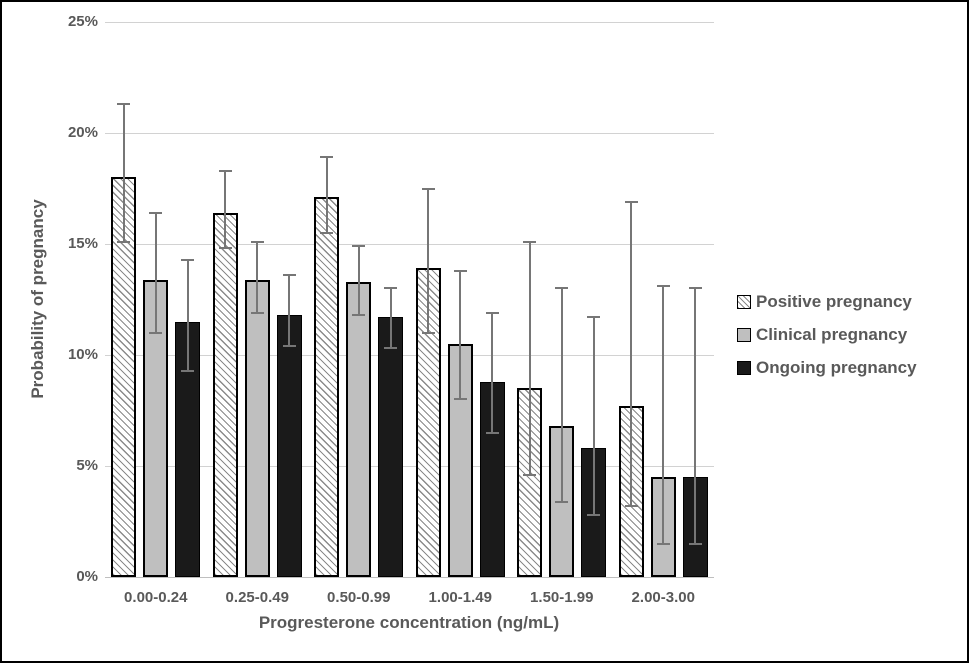 The height and width of the screenshot is (663, 969). Describe the element at coordinates (87, 465) in the screenshot. I see `y-tick-label-5%: 5%` at that location.